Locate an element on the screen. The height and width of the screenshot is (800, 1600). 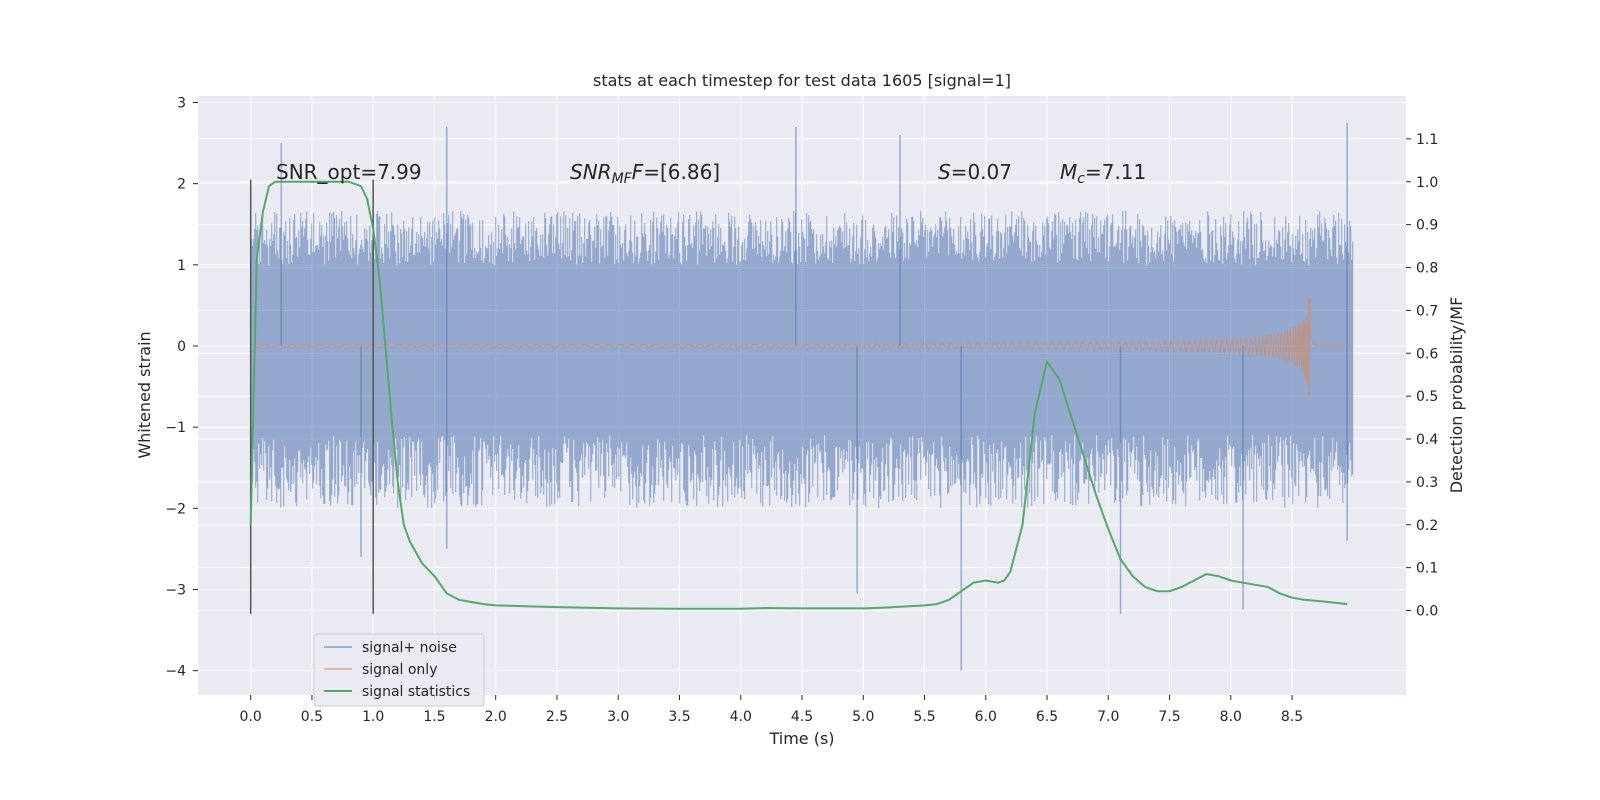
x-axis-label: Time (s) is located at coordinates (801, 738).